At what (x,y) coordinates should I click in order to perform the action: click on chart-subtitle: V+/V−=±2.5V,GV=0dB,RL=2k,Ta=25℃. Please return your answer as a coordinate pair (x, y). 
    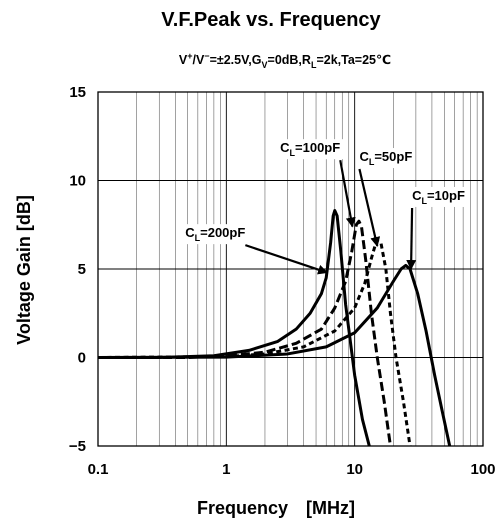
    Looking at the image, I should click on (285, 60).